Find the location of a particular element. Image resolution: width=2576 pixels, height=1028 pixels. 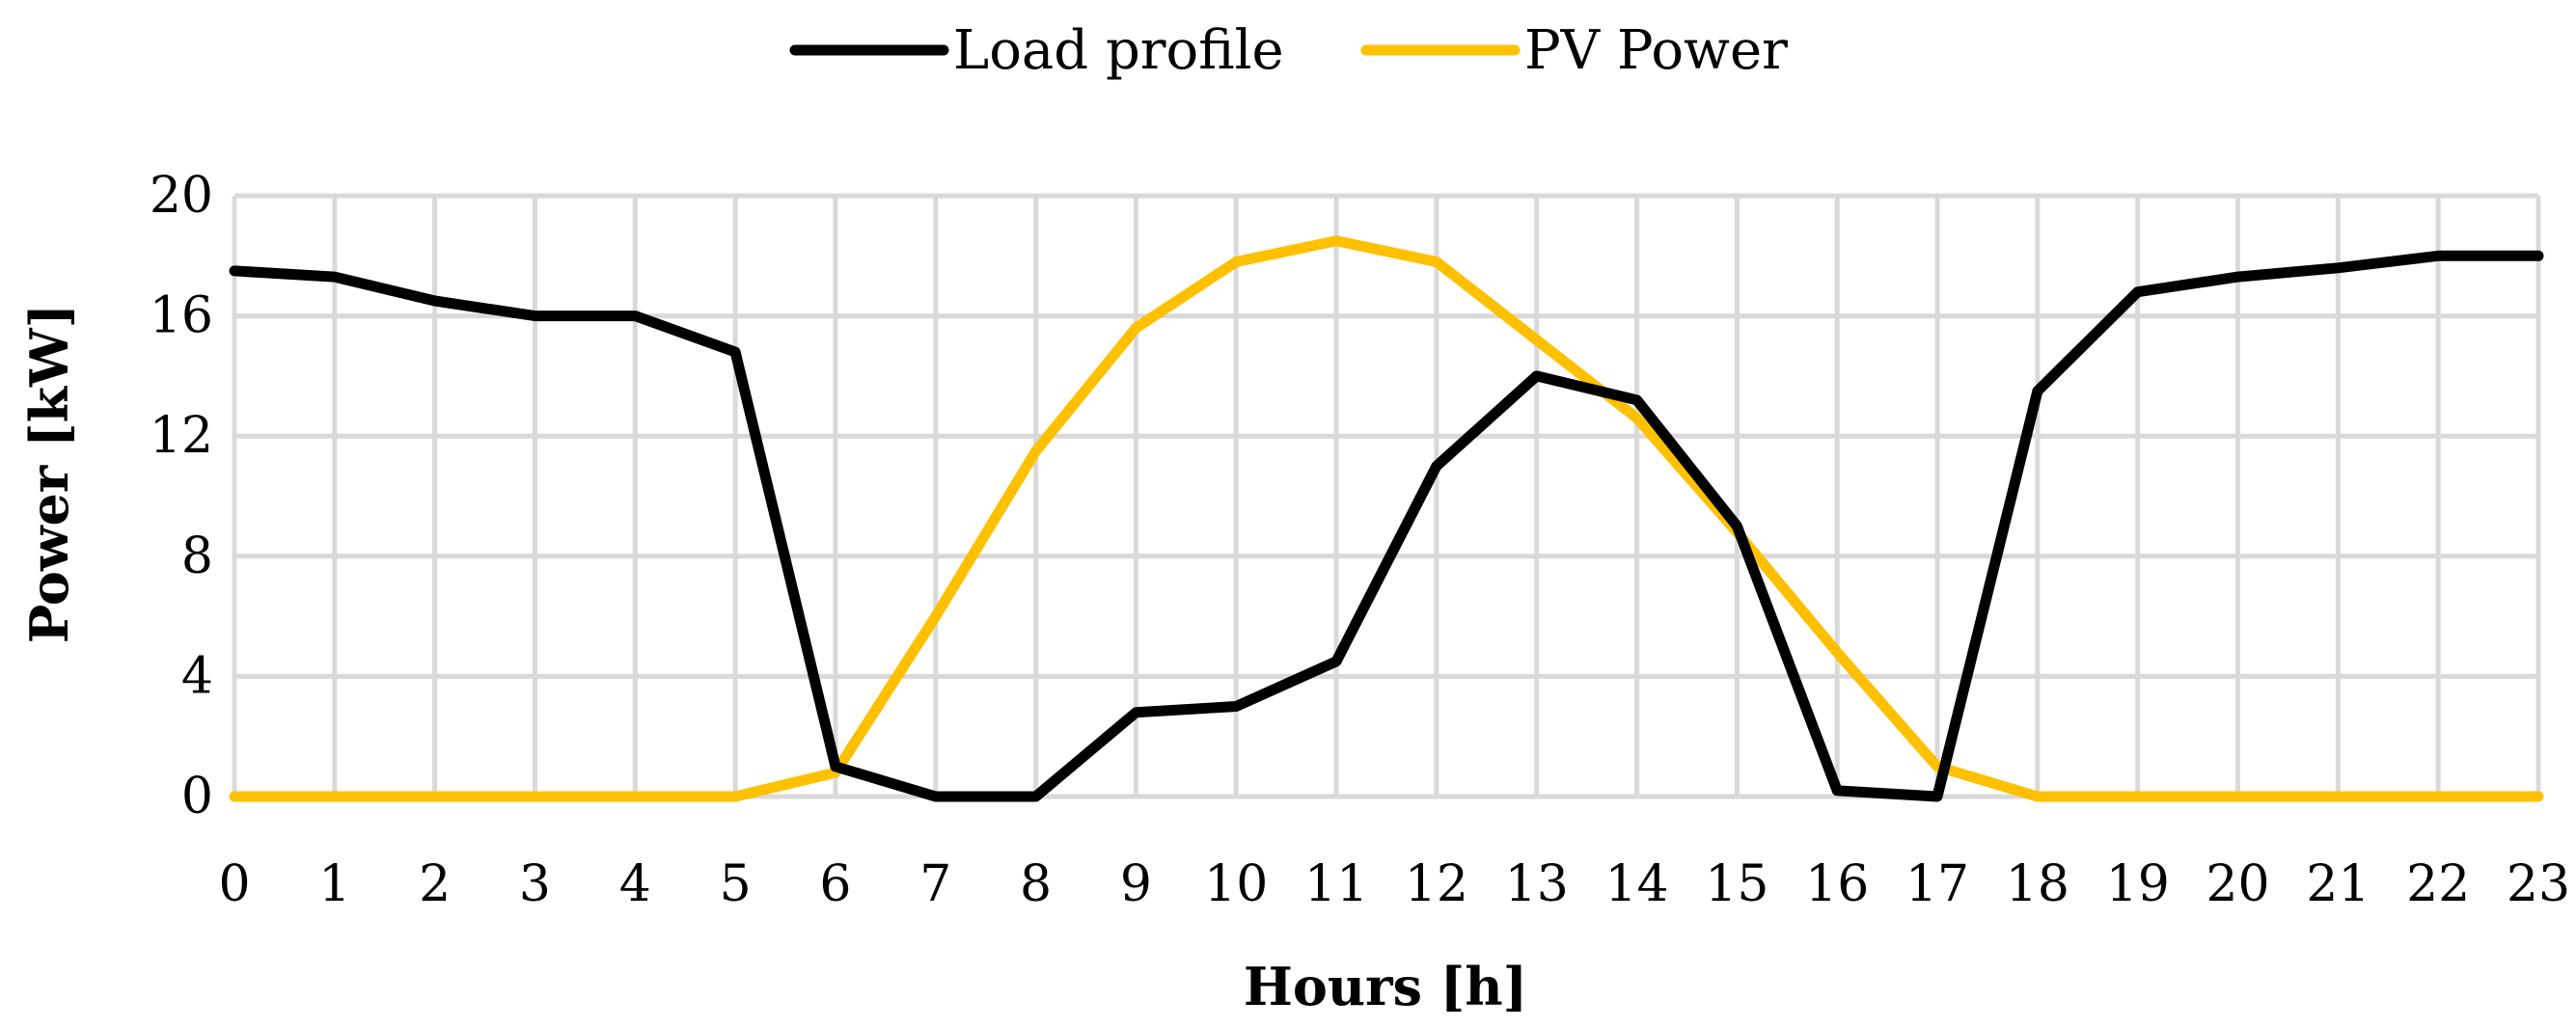

x-tick-label: 21 is located at coordinates (2338, 884).